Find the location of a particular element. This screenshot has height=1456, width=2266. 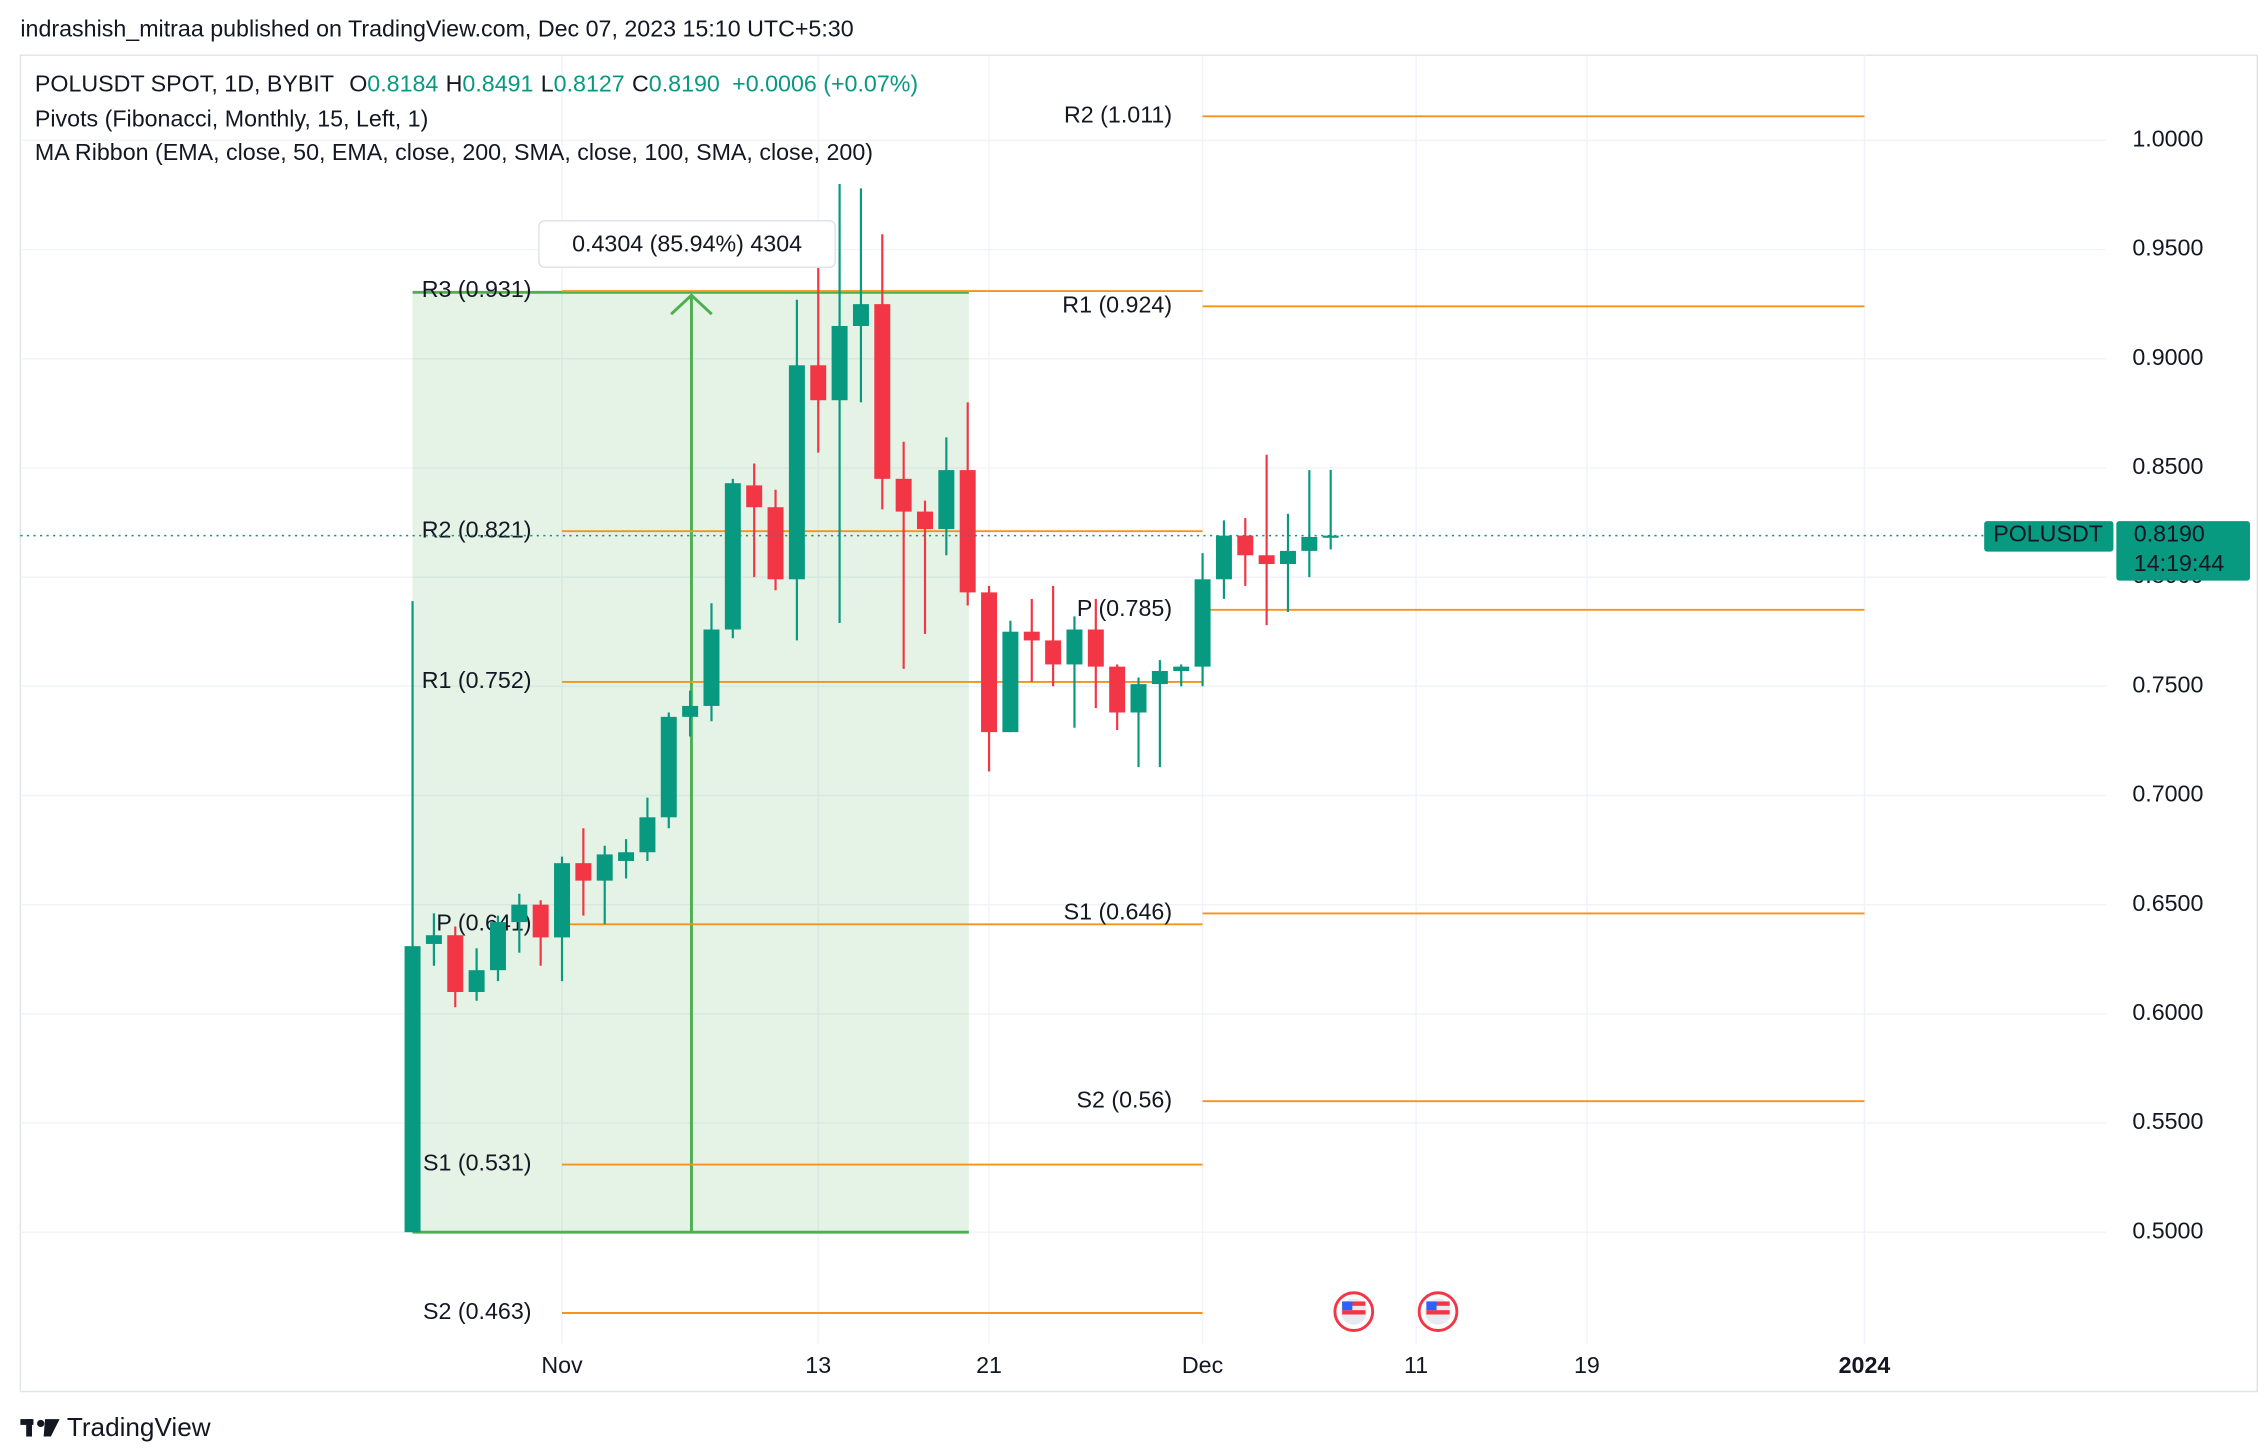

y-tick-label: 0.7500 is located at coordinates (2167, 684).